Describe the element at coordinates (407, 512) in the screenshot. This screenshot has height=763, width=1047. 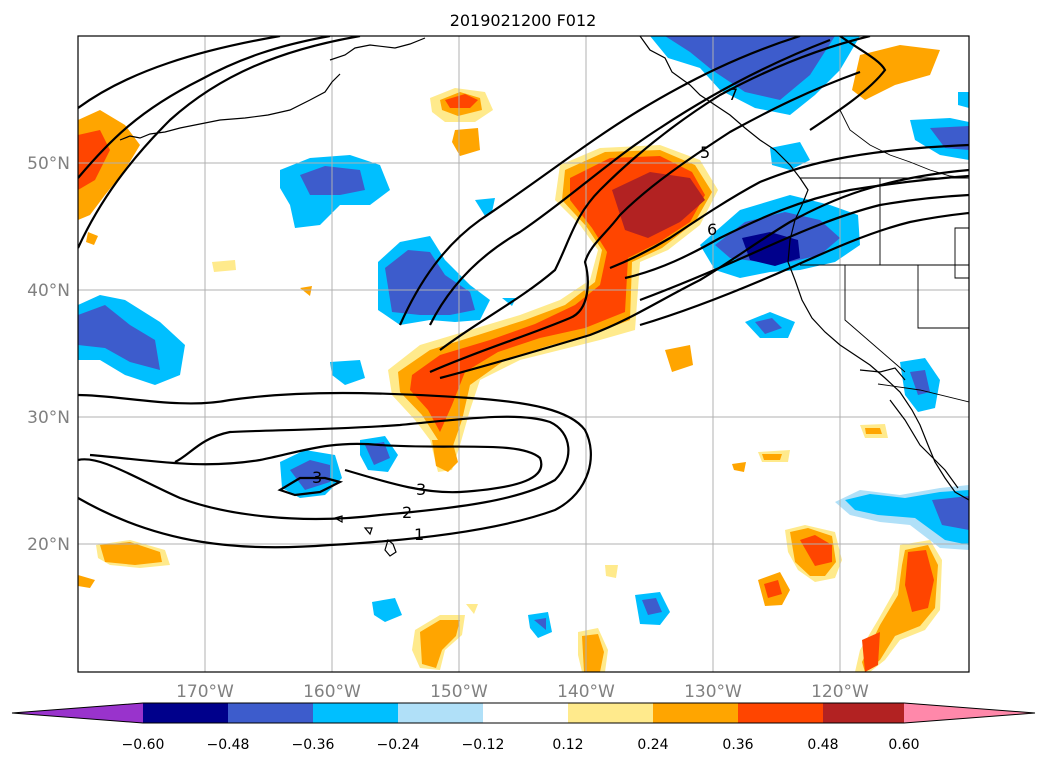
I see `contour-label-2: 2` at that location.